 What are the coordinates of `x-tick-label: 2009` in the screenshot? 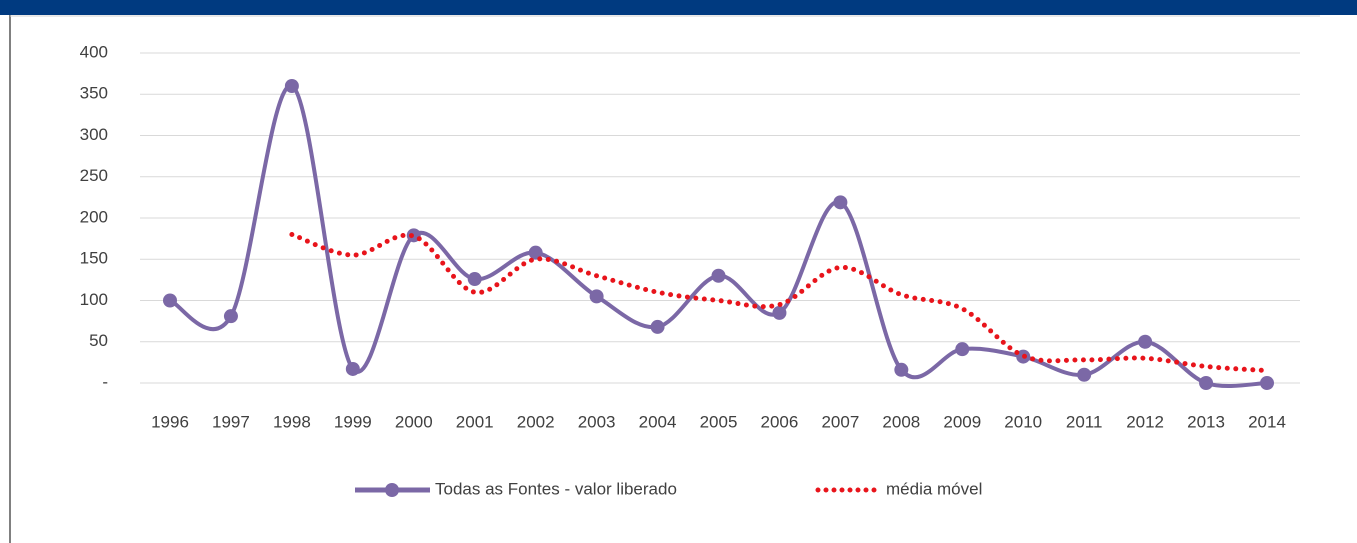 It's located at (962, 421).